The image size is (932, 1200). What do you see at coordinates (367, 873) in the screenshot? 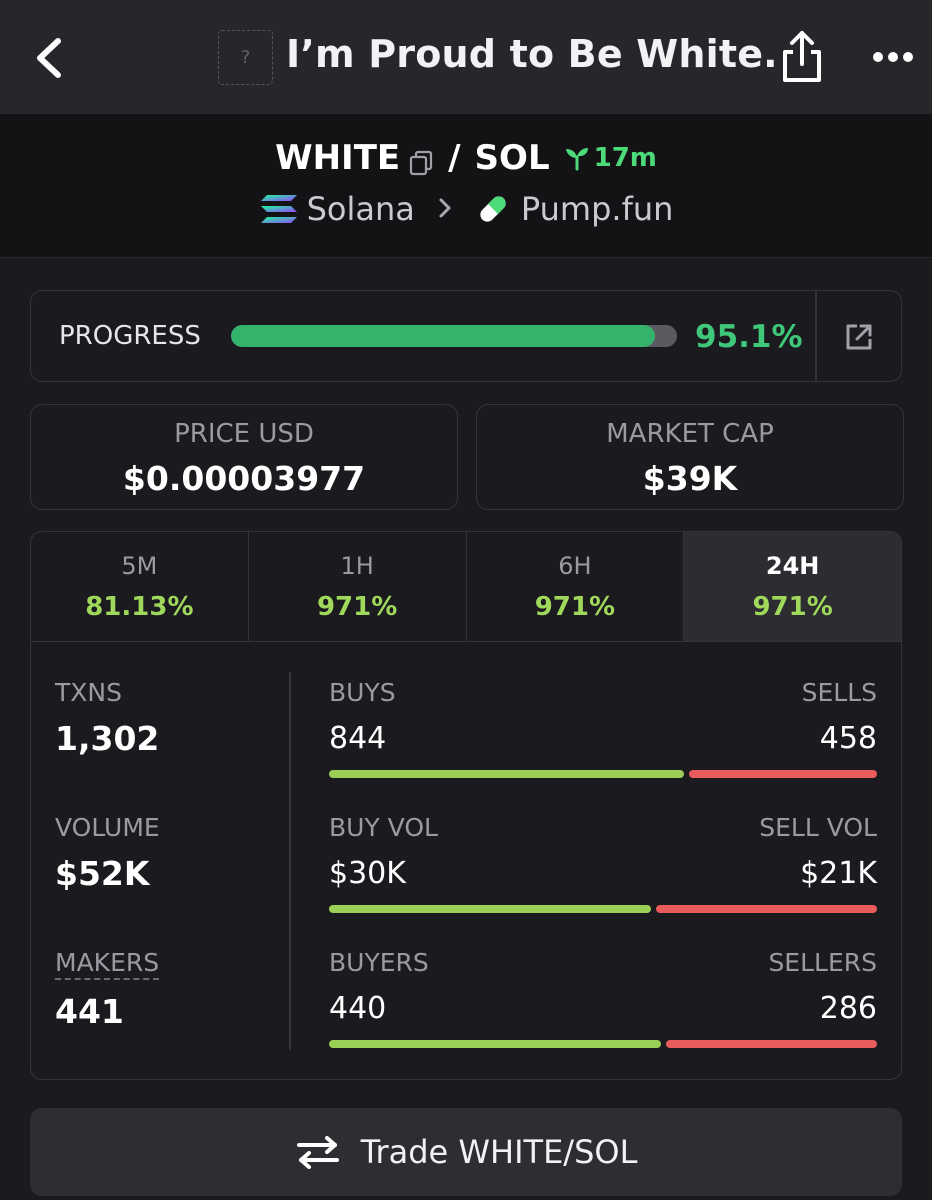
I see `buy-vol-value: $30K` at bounding box center [367, 873].